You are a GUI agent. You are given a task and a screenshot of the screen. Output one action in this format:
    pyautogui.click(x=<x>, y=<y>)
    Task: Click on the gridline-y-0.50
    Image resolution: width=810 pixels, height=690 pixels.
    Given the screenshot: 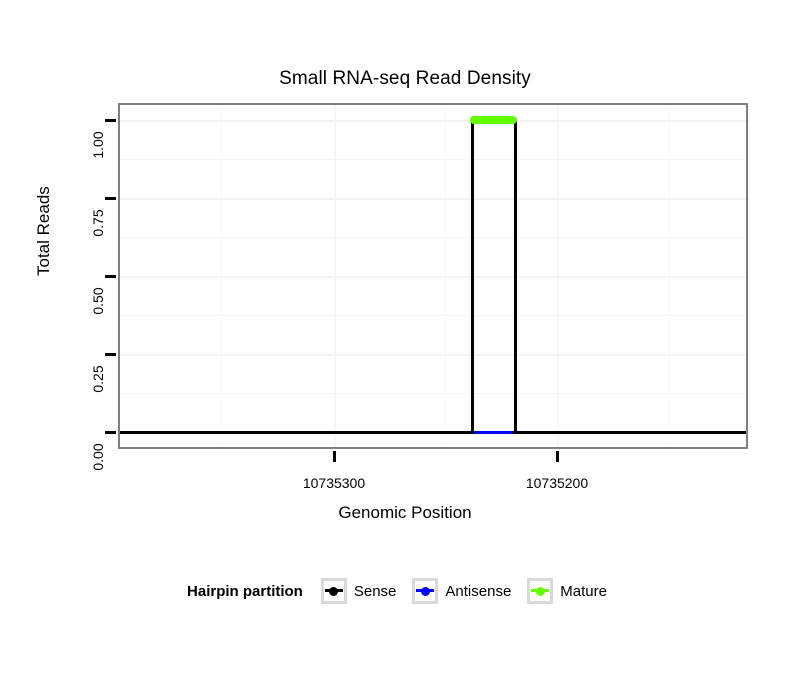 What is the action you would take?
    pyautogui.click(x=433, y=277)
    